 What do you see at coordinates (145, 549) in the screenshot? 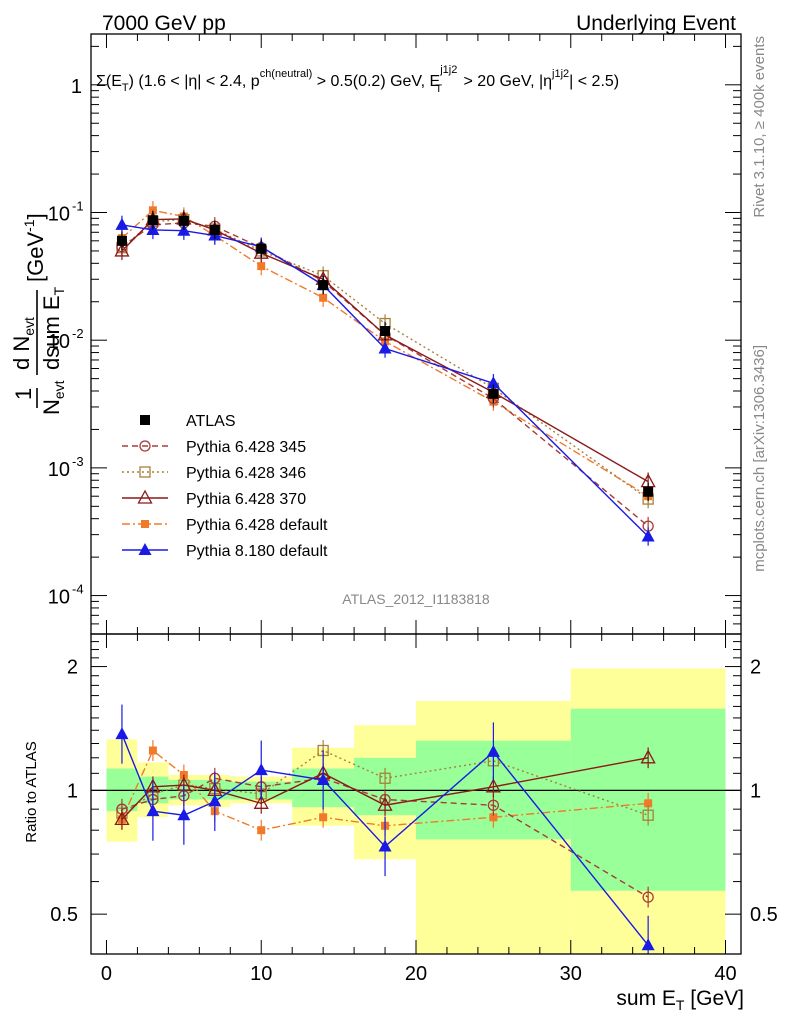
I see `legend-marker-p8` at bounding box center [145, 549].